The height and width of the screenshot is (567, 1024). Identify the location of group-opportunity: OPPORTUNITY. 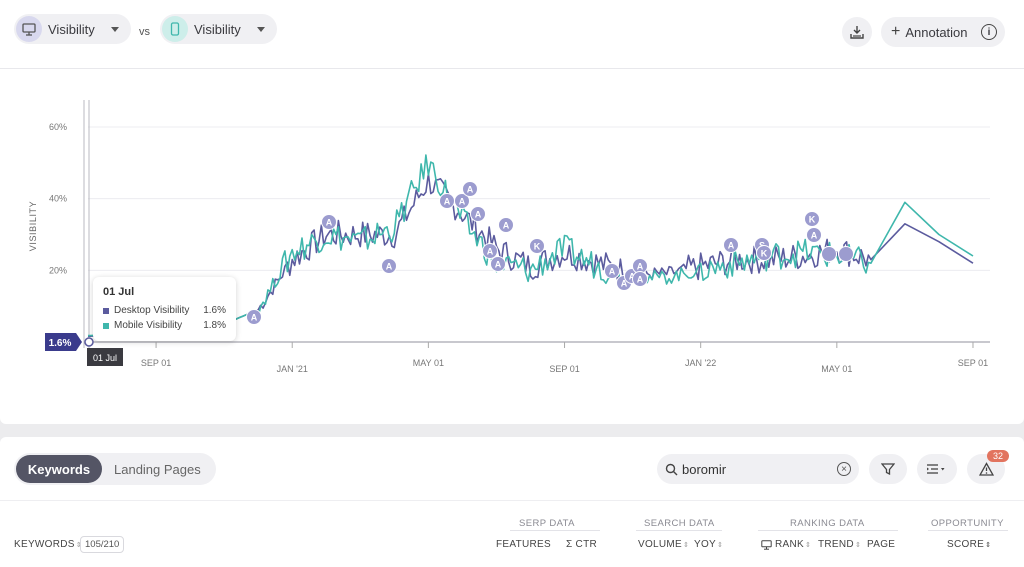
(967, 523).